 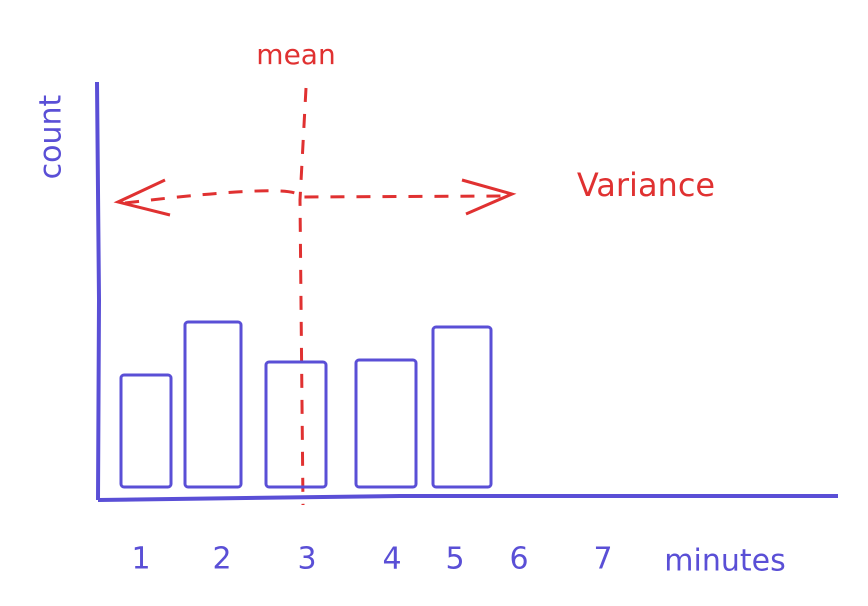 What do you see at coordinates (51, 136) in the screenshot?
I see `y-axis-label: count` at bounding box center [51, 136].